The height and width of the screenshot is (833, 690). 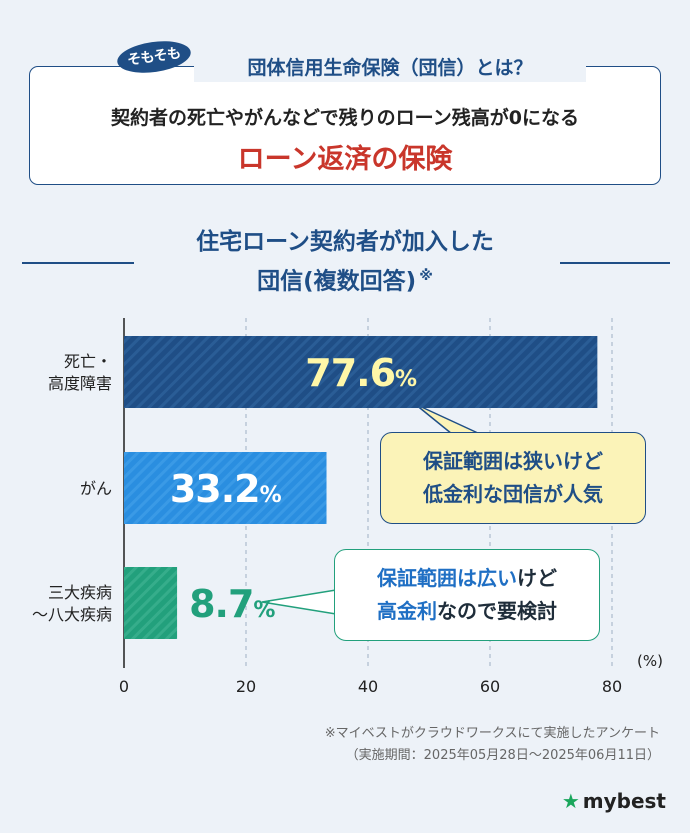 I want to click on survey-period: （実施期間：2025年05月28日～2025年06月11日）, so click(x=502, y=755).